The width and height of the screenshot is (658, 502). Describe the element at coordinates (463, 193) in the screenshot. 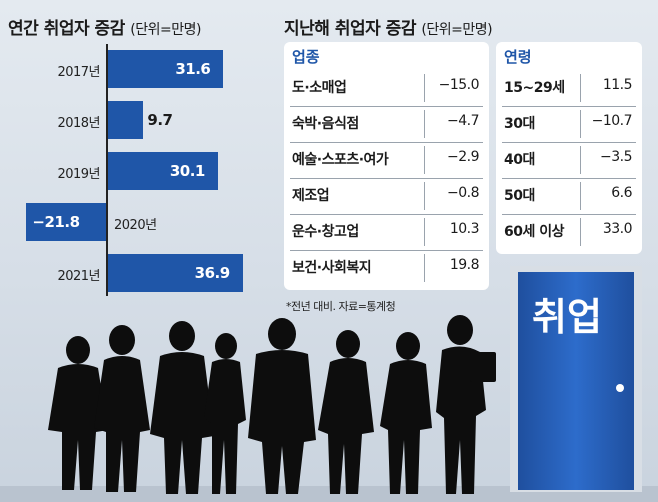

I see `industry-row-value-3: −0.8` at that location.